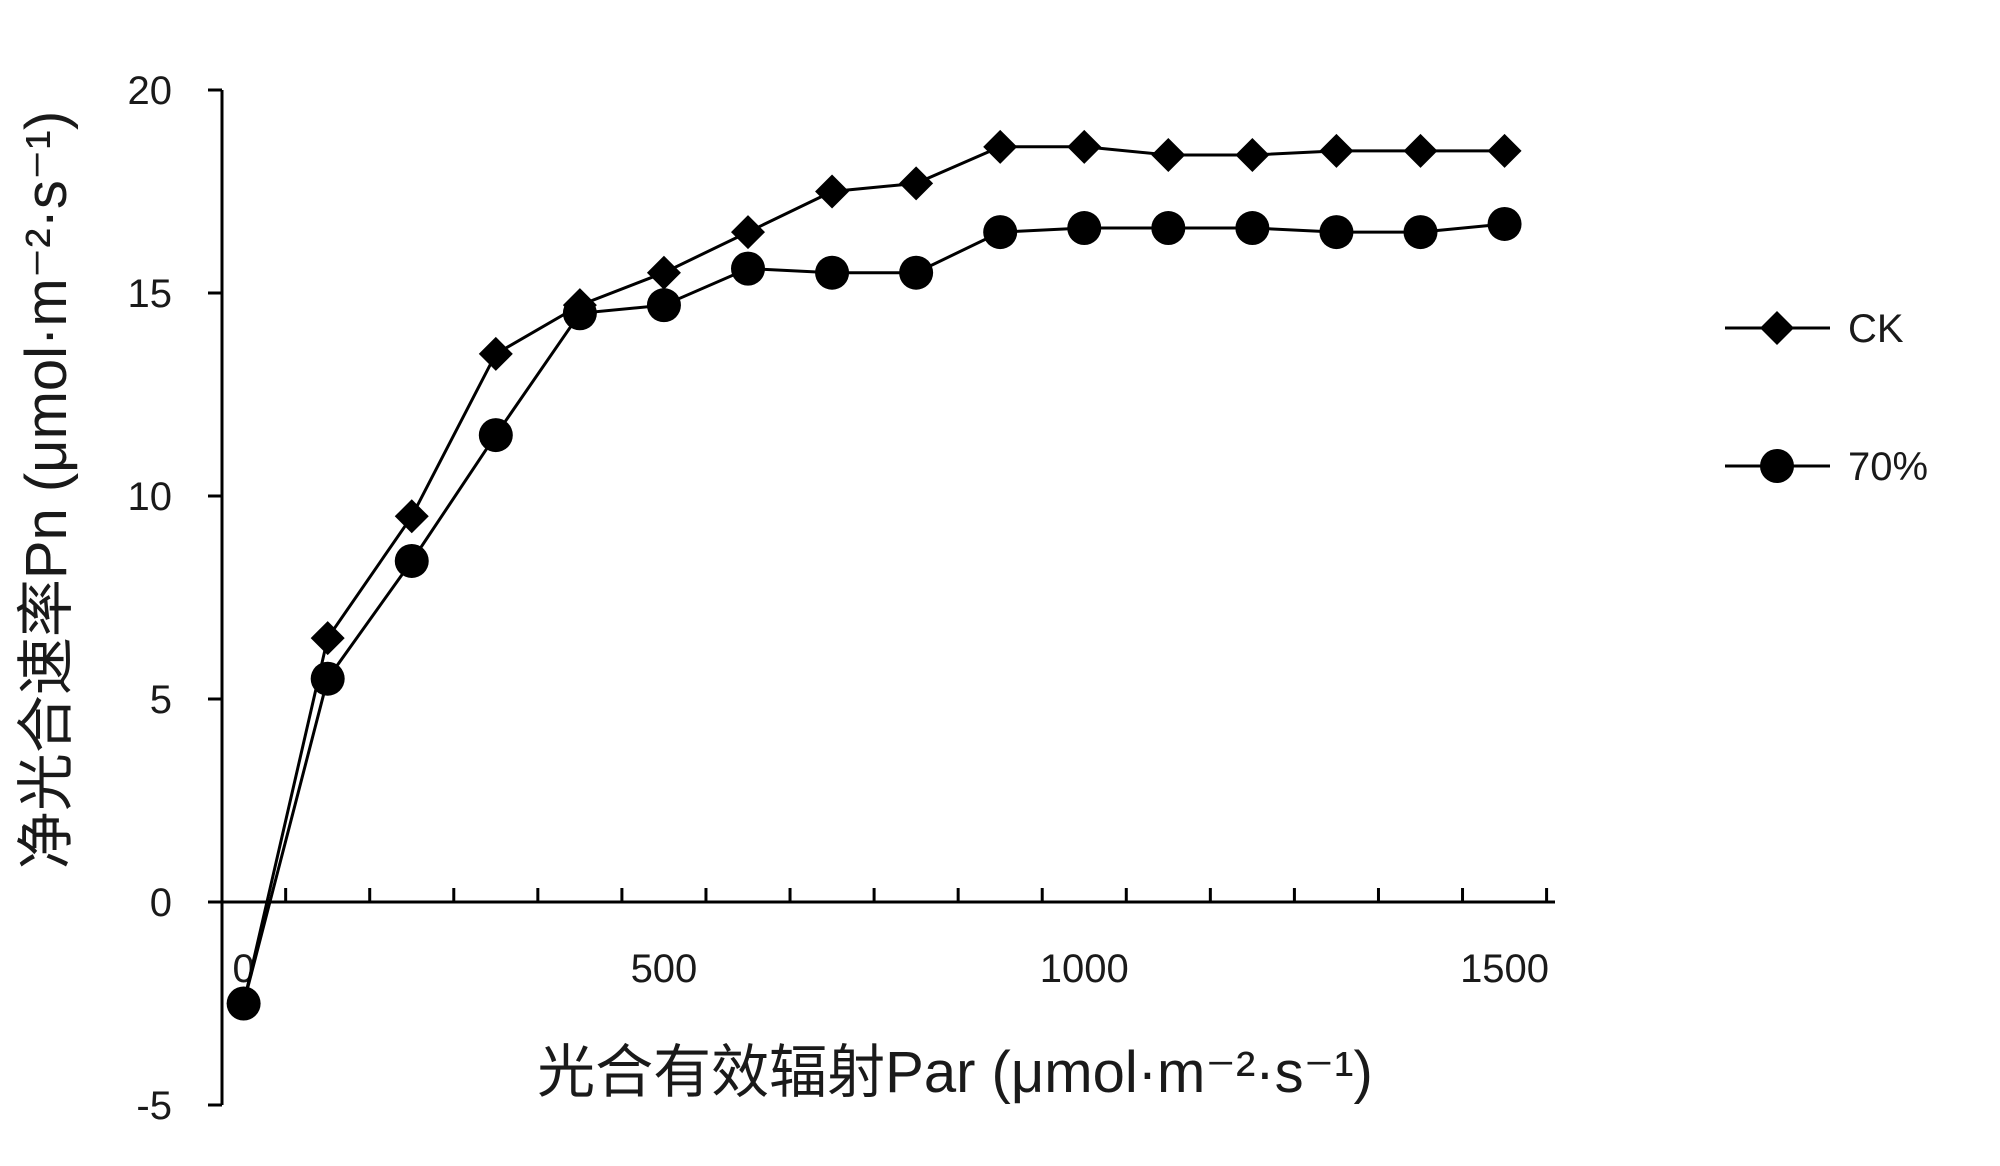 Image resolution: width=2000 pixels, height=1166 pixels. I want to click on y-tick-label: 20, so click(150, 91).